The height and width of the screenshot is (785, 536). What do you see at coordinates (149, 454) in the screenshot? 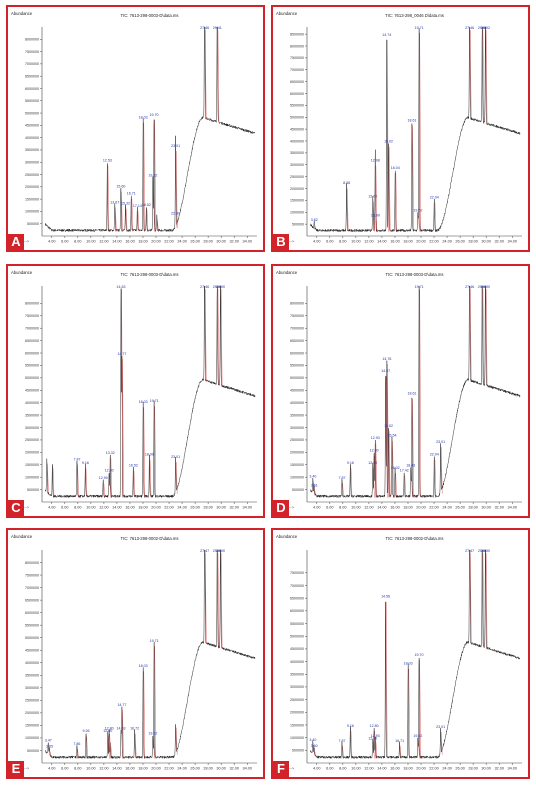
I see `peak-label: 18.99` at bounding box center [149, 454].